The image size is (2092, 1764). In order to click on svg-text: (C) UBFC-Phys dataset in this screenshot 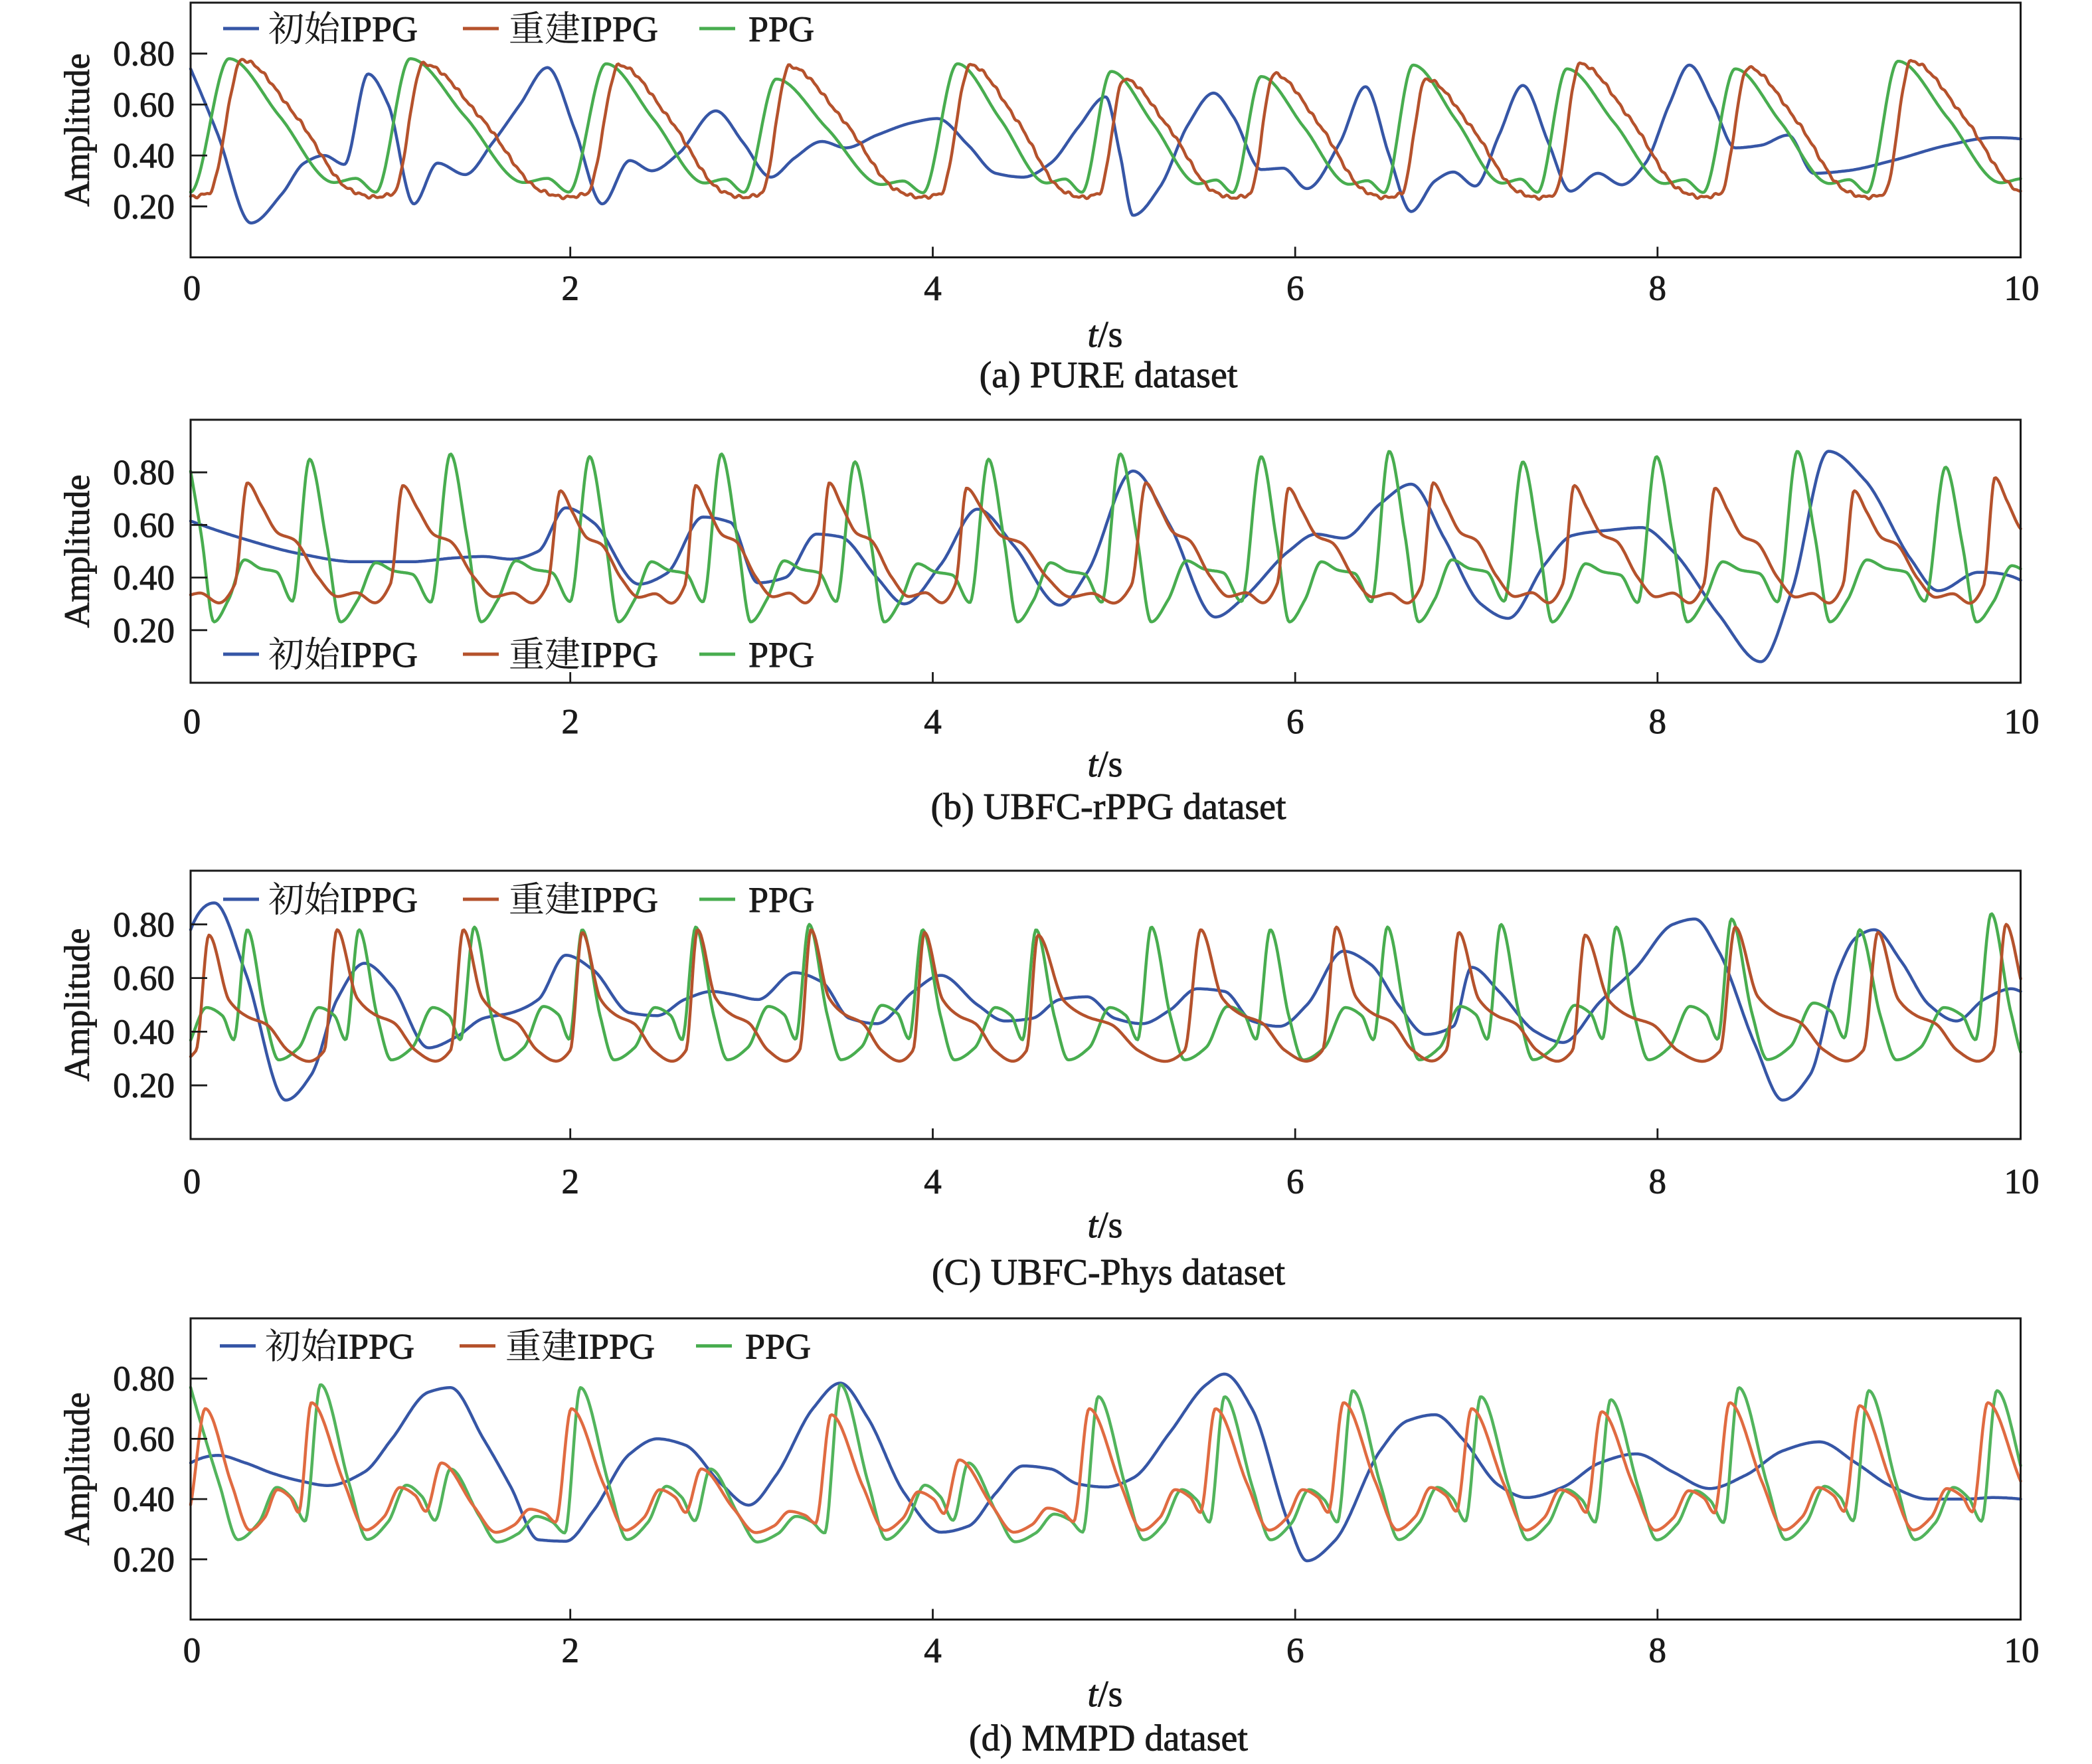, I will do `click(1108, 1272)`.